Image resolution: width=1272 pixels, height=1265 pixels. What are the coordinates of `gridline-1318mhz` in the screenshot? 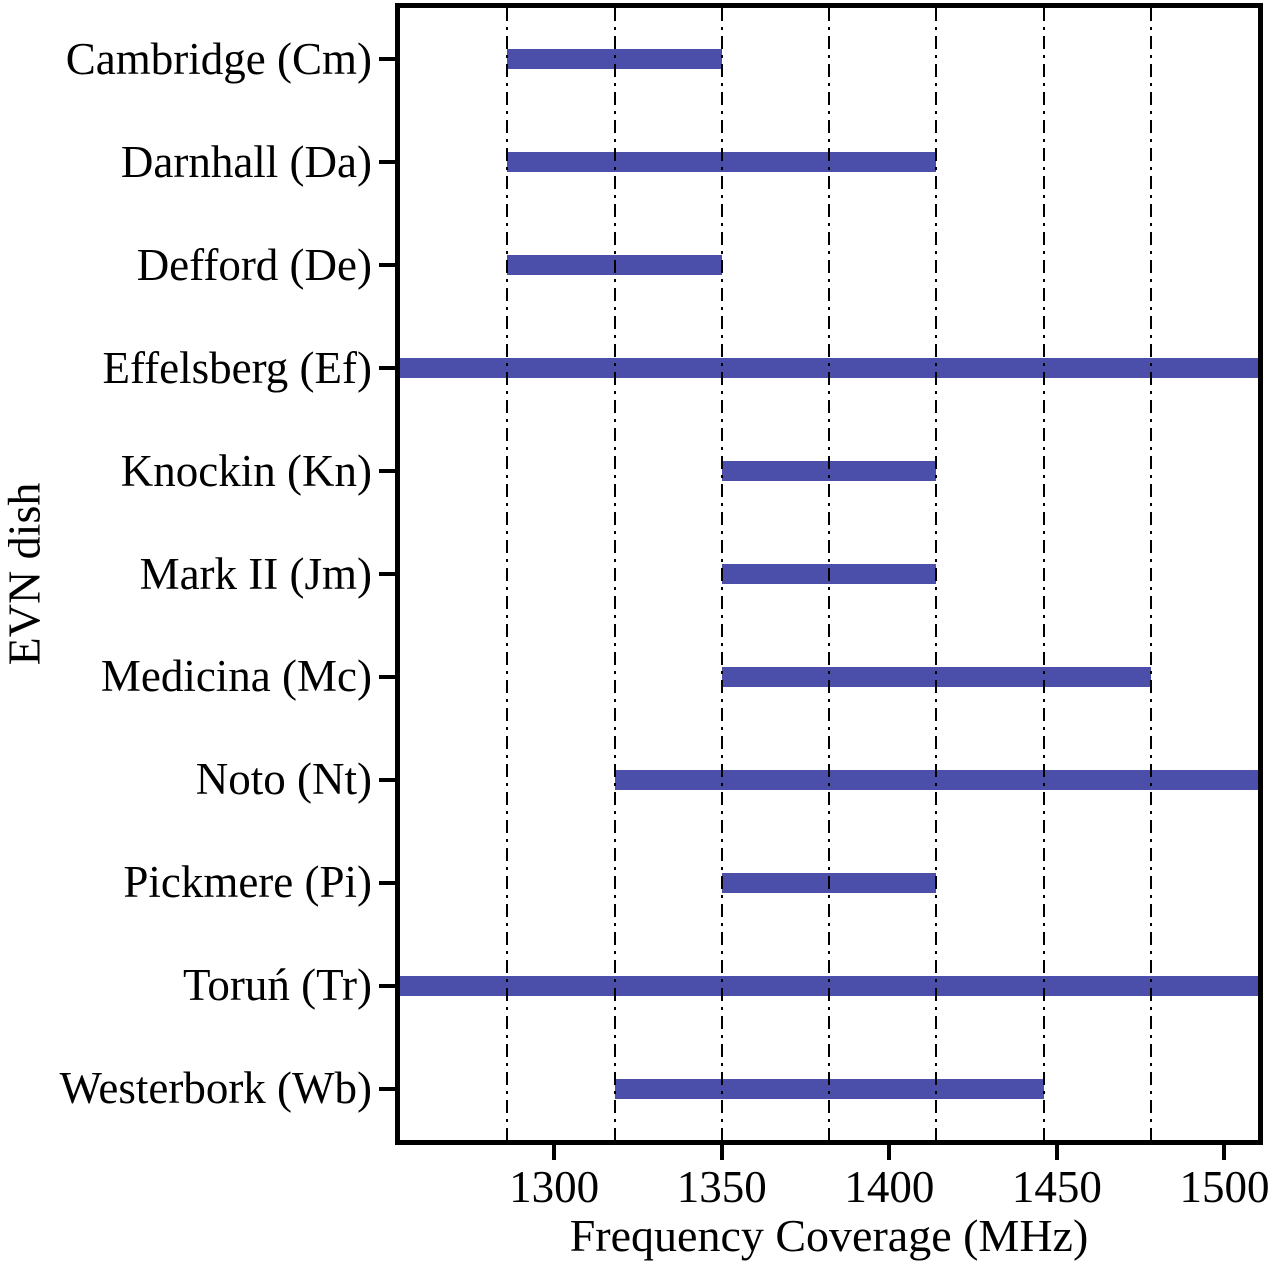 It's located at (614, 574).